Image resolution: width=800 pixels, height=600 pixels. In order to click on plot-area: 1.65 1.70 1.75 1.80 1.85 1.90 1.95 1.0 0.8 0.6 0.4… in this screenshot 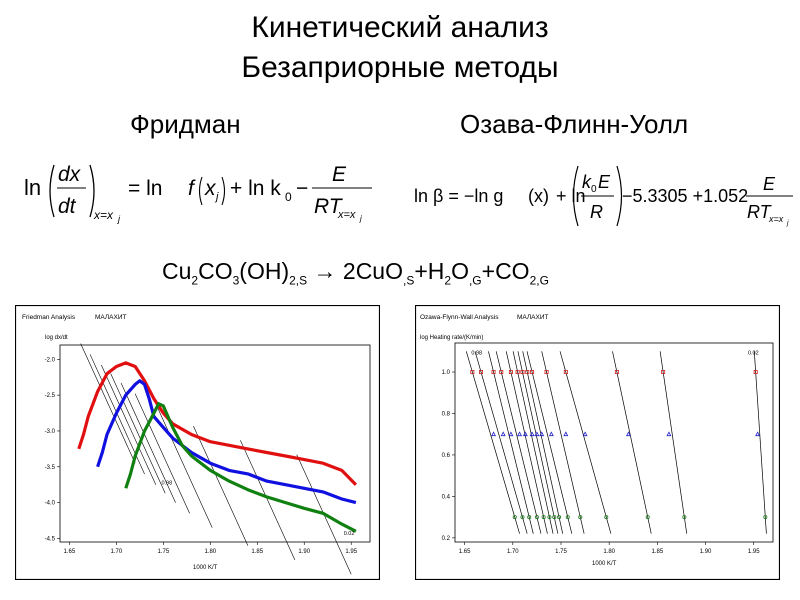, I will do `click(608, 448)`.